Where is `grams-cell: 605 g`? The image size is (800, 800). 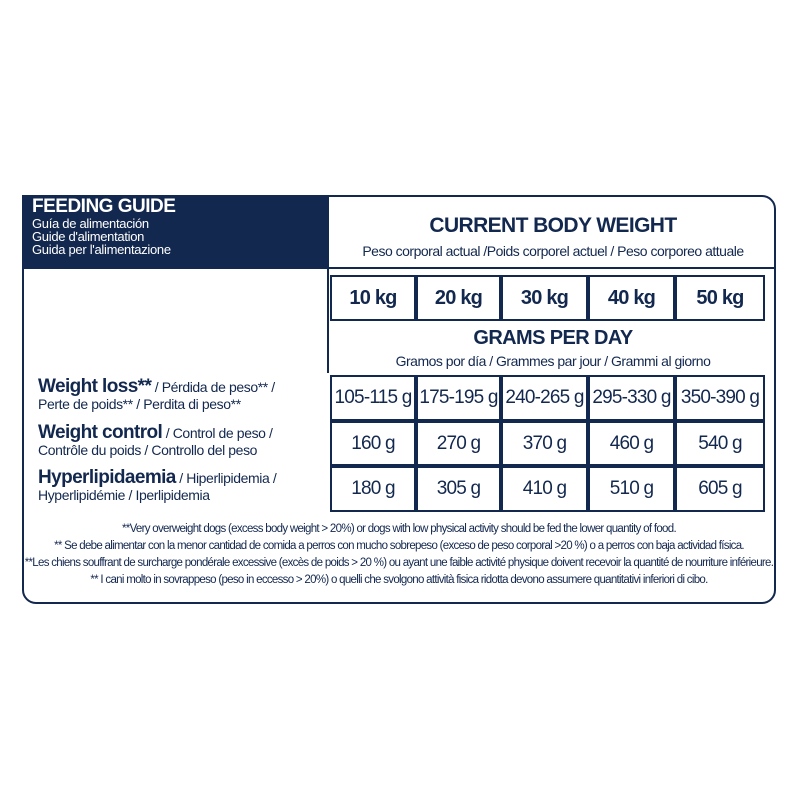
grams-cell: 605 g is located at coordinates (720, 489).